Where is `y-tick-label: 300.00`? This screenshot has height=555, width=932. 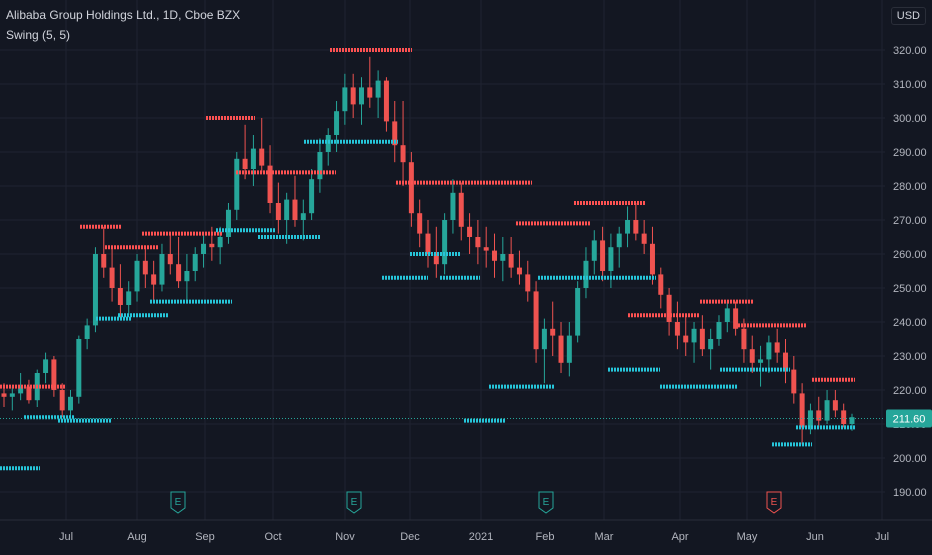 y-tick-label: 300.00 is located at coordinates (910, 119).